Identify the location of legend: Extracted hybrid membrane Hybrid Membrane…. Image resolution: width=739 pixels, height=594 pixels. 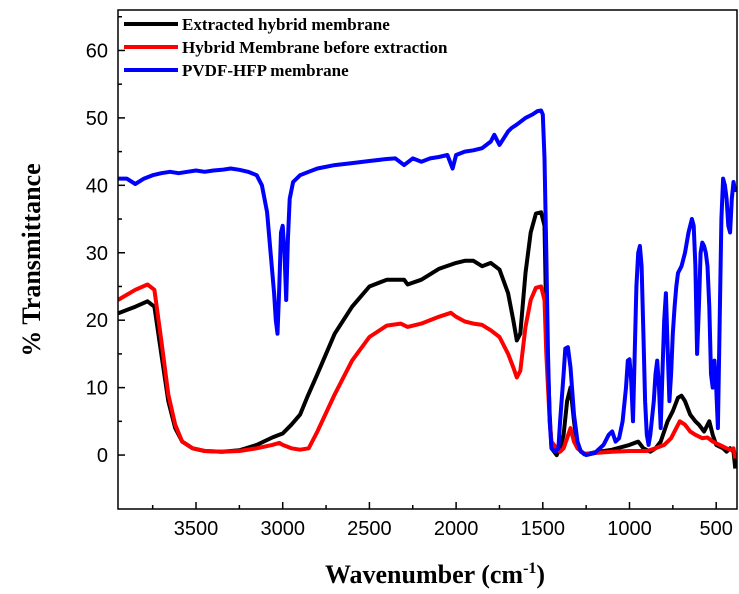
(286, 47).